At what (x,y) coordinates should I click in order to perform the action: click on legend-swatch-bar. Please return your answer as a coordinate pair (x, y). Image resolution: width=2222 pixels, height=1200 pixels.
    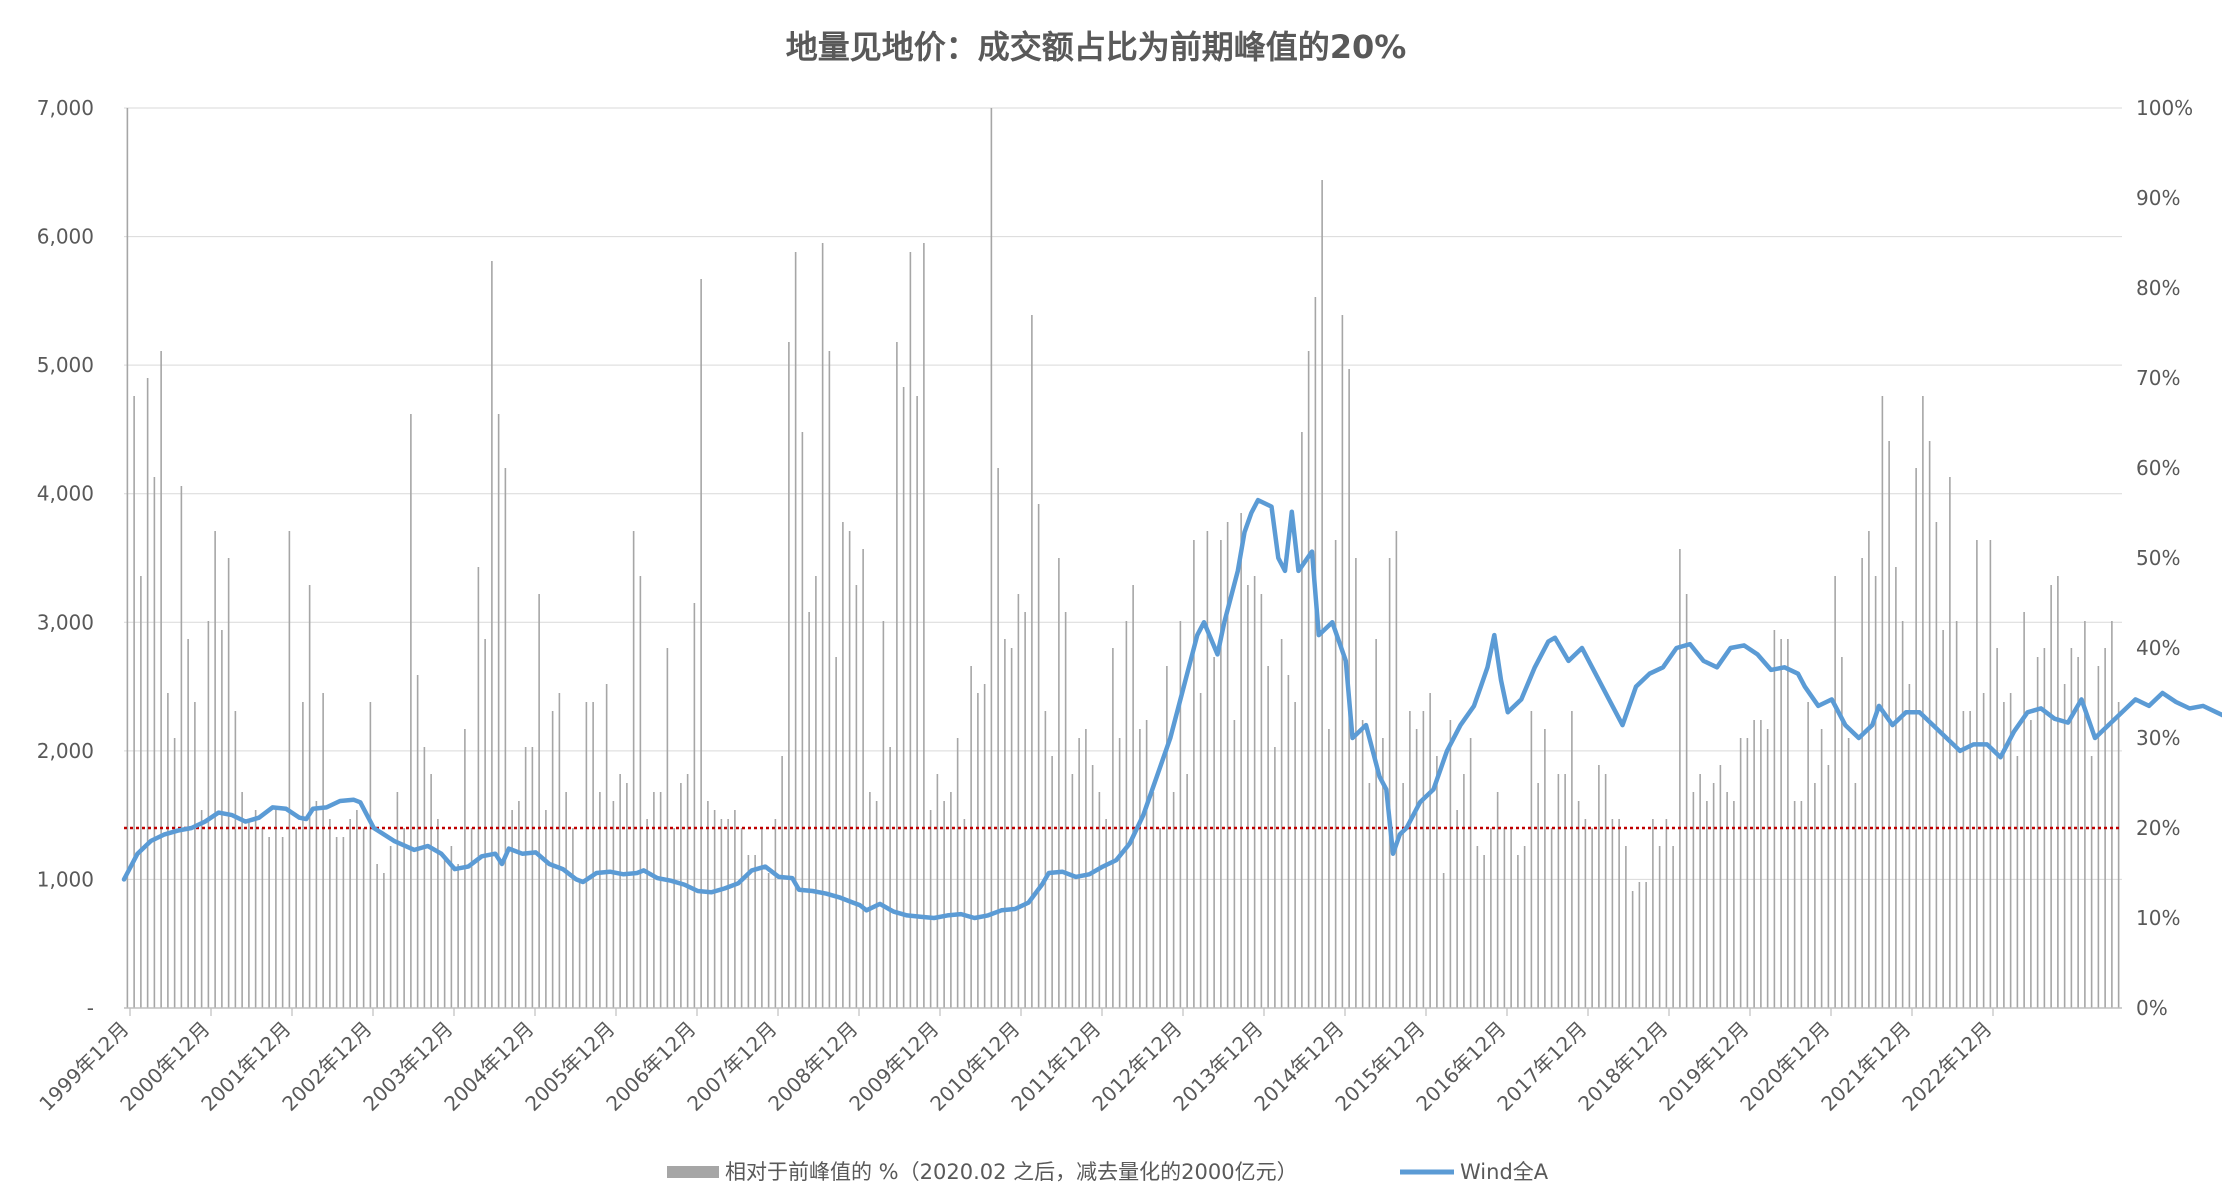
    Looking at the image, I should click on (693, 1172).